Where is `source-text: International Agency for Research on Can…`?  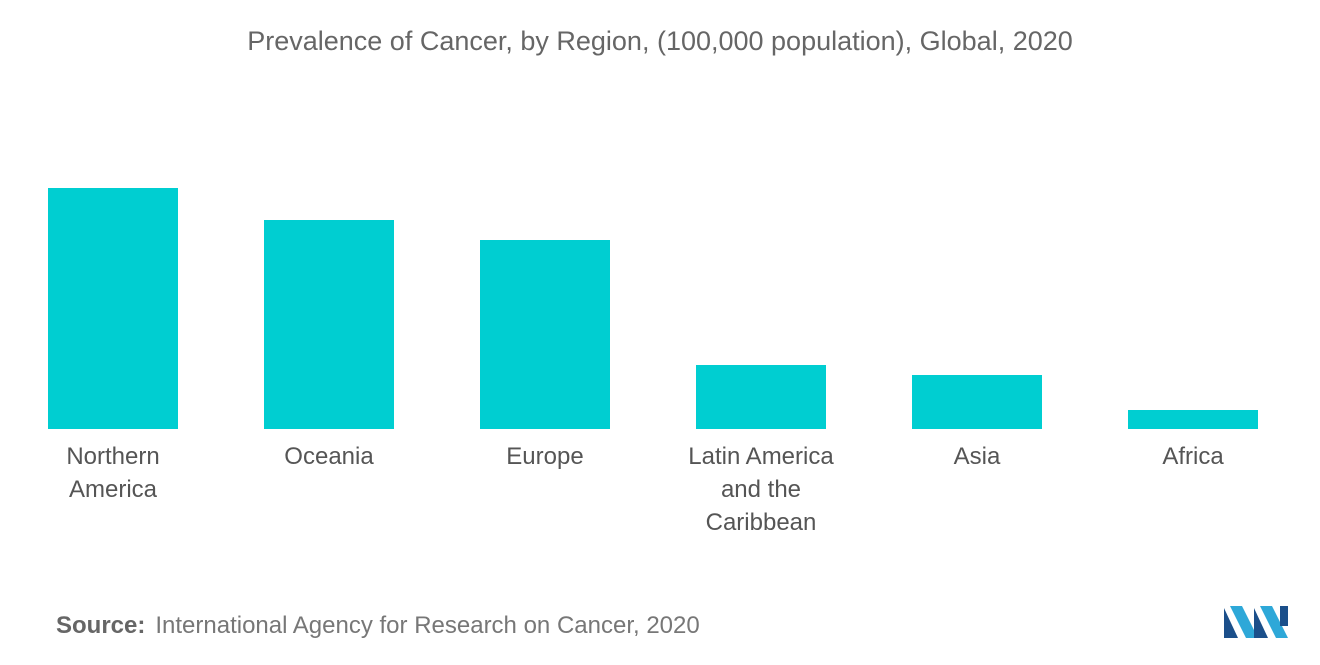 source-text: International Agency for Research on Can… is located at coordinates (427, 625).